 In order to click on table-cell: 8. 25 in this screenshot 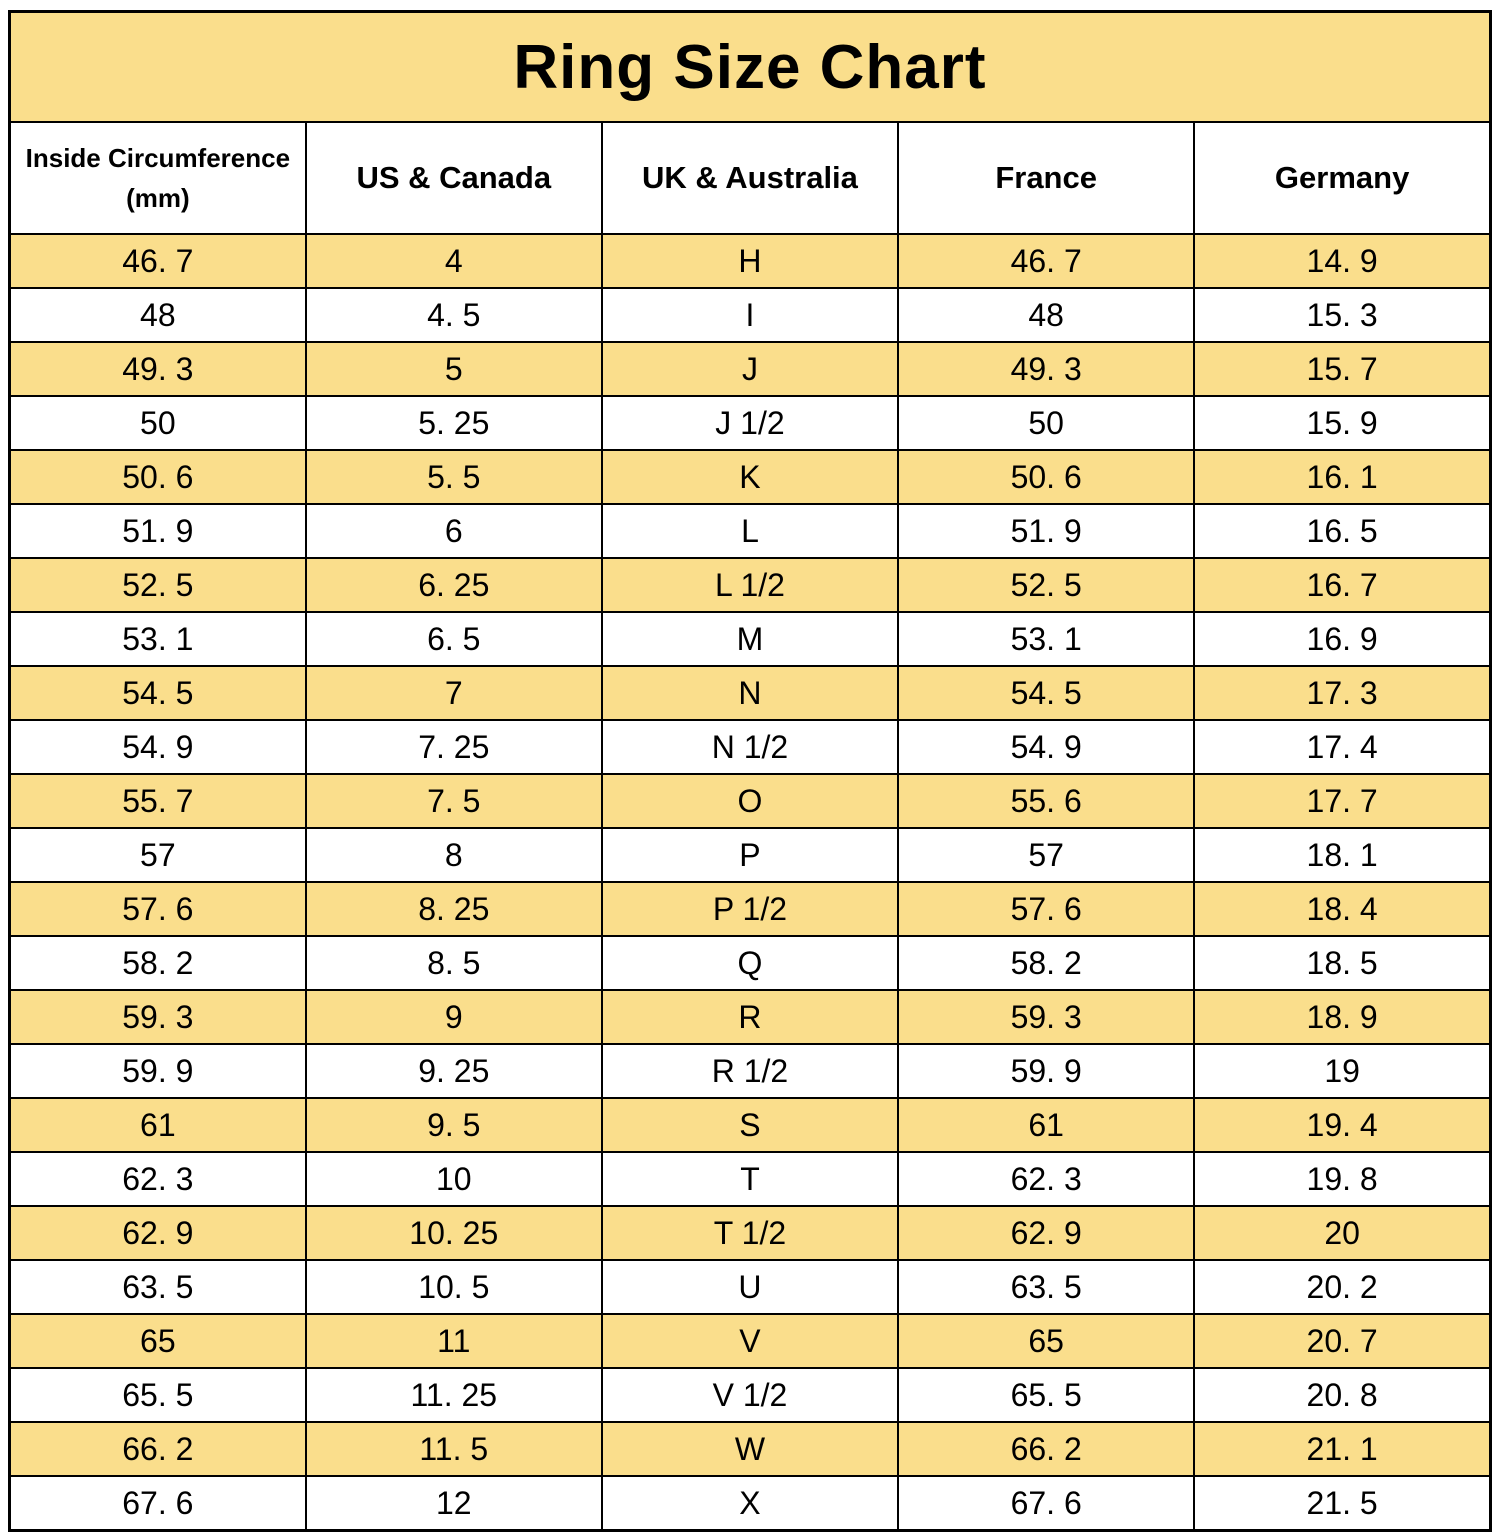, I will do `click(453, 909)`.